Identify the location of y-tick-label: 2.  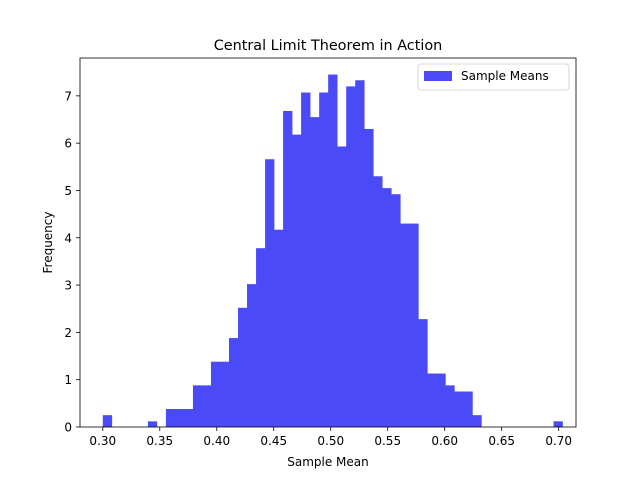
(68, 333).